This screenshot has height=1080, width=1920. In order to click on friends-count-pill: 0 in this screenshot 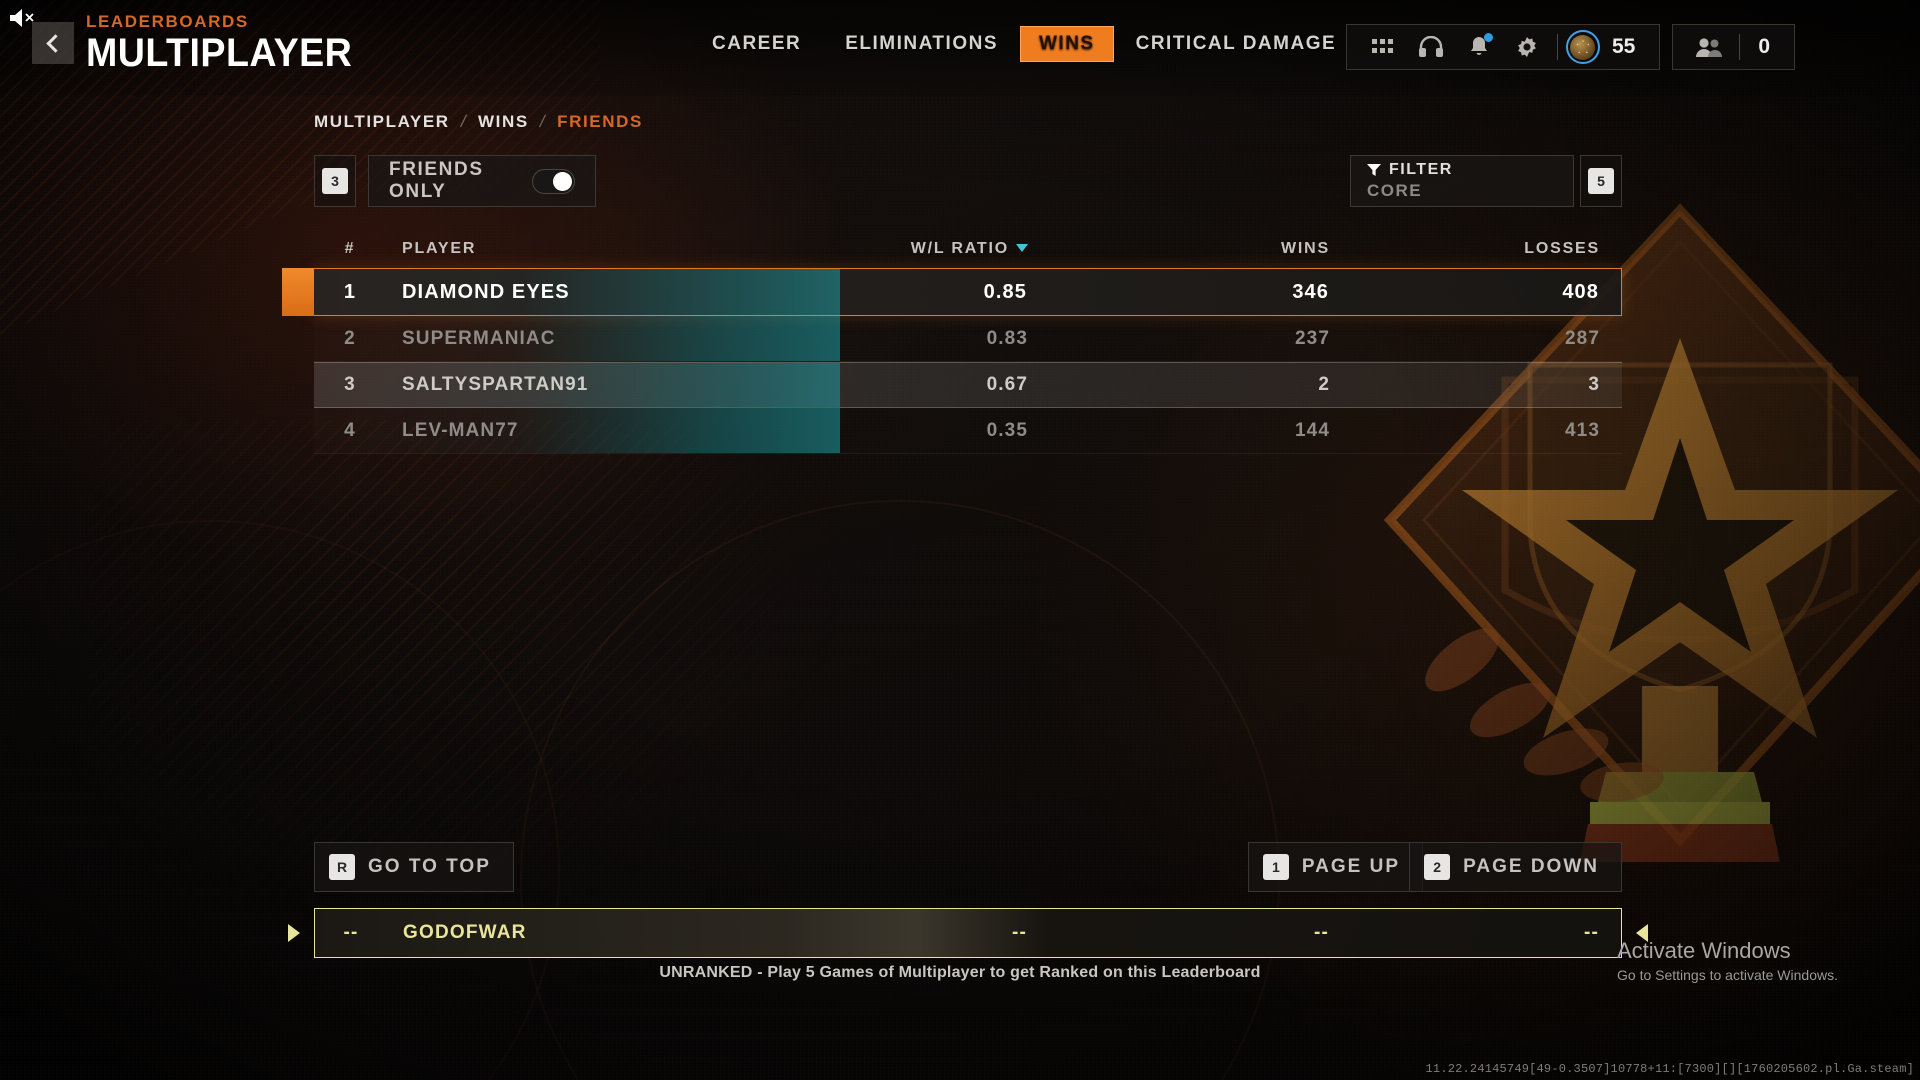, I will do `click(1733, 47)`.